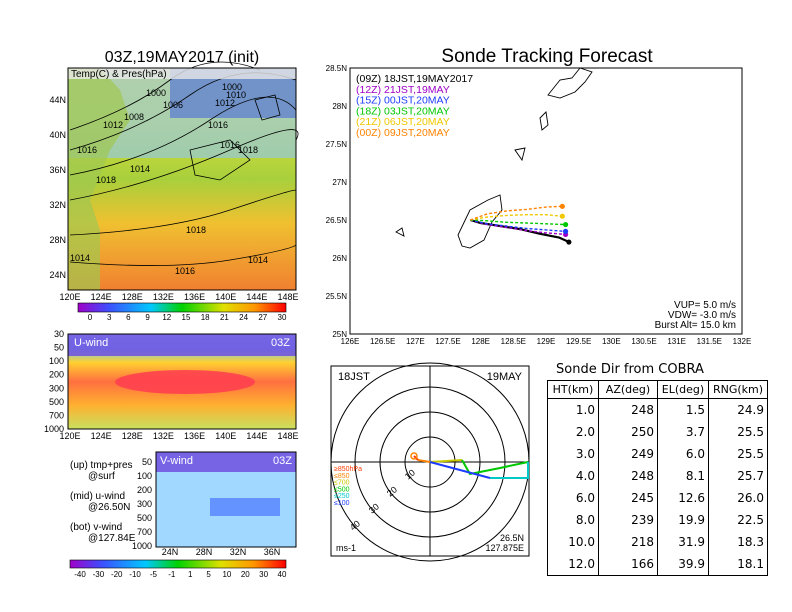 The image size is (792, 612). Describe the element at coordinates (430, 462) in the screenshot. I see `polar-rings` at that location.